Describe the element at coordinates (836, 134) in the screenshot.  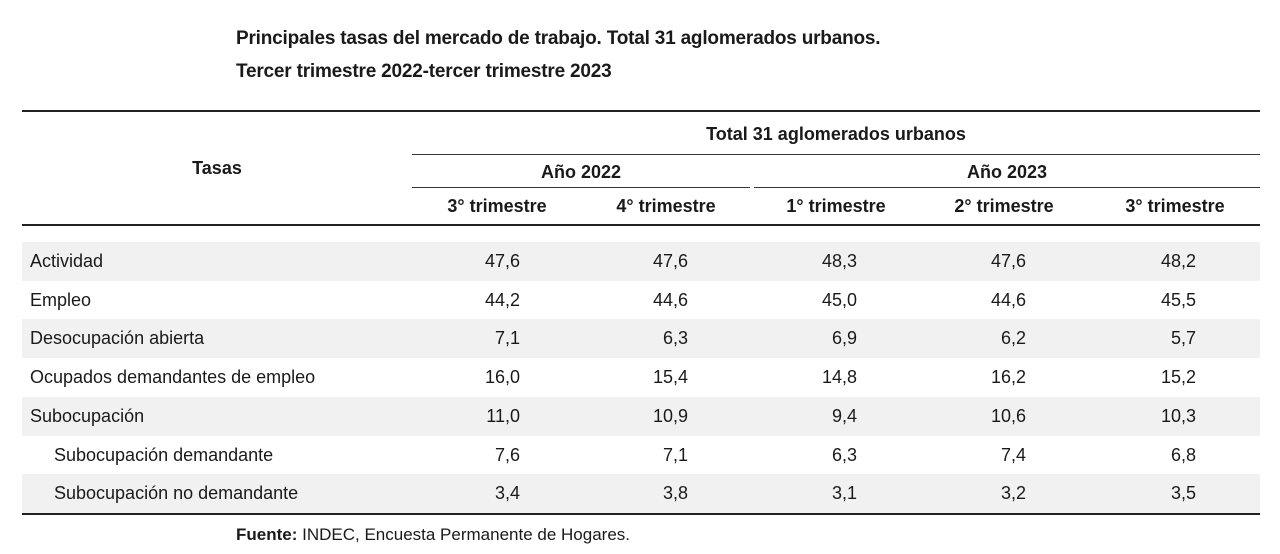
I see `group-header: Total 31 aglomerados urbanos` at that location.